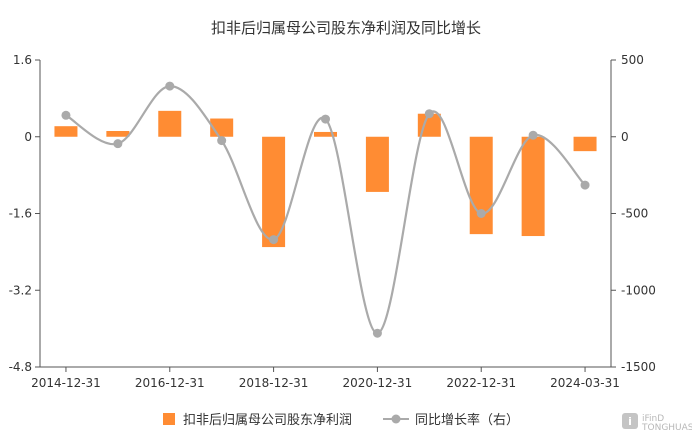  What do you see at coordinates (20, 214) in the screenshot?
I see `left-tick-label: -1.6` at bounding box center [20, 214].